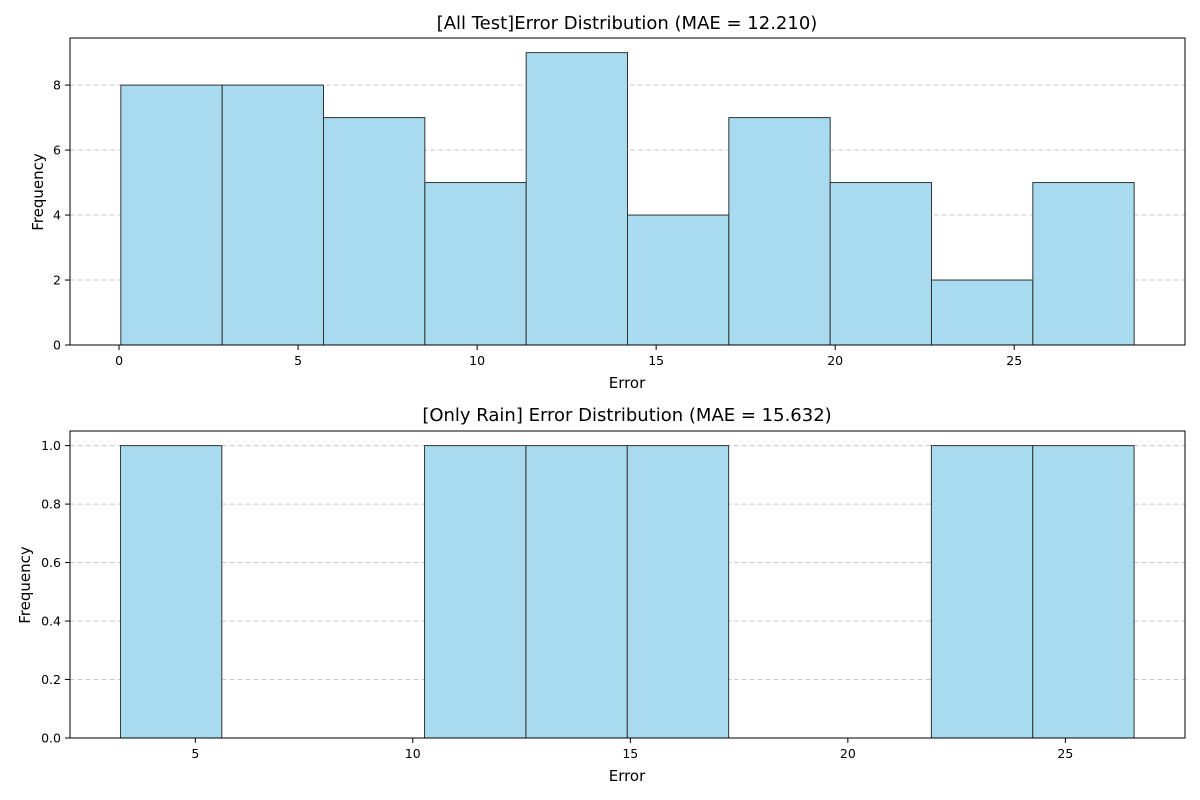 The image size is (1200, 800). Describe the element at coordinates (51, 504) in the screenshot. I see `y-tick-label: 0.8` at that location.